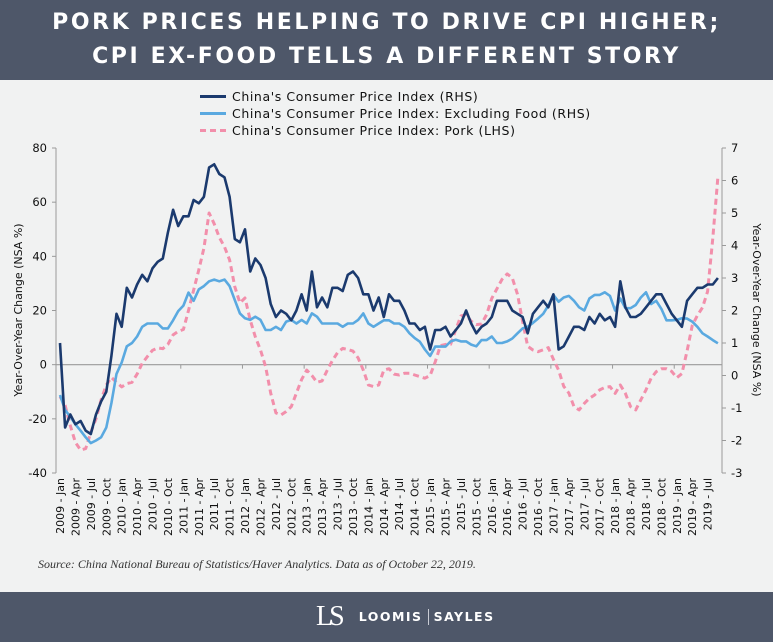 The height and width of the screenshot is (642, 773). What do you see at coordinates (756, 309) in the screenshot?
I see `right-y-axis-title: Year-Over-Year Change (NSA %)` at bounding box center [756, 309].